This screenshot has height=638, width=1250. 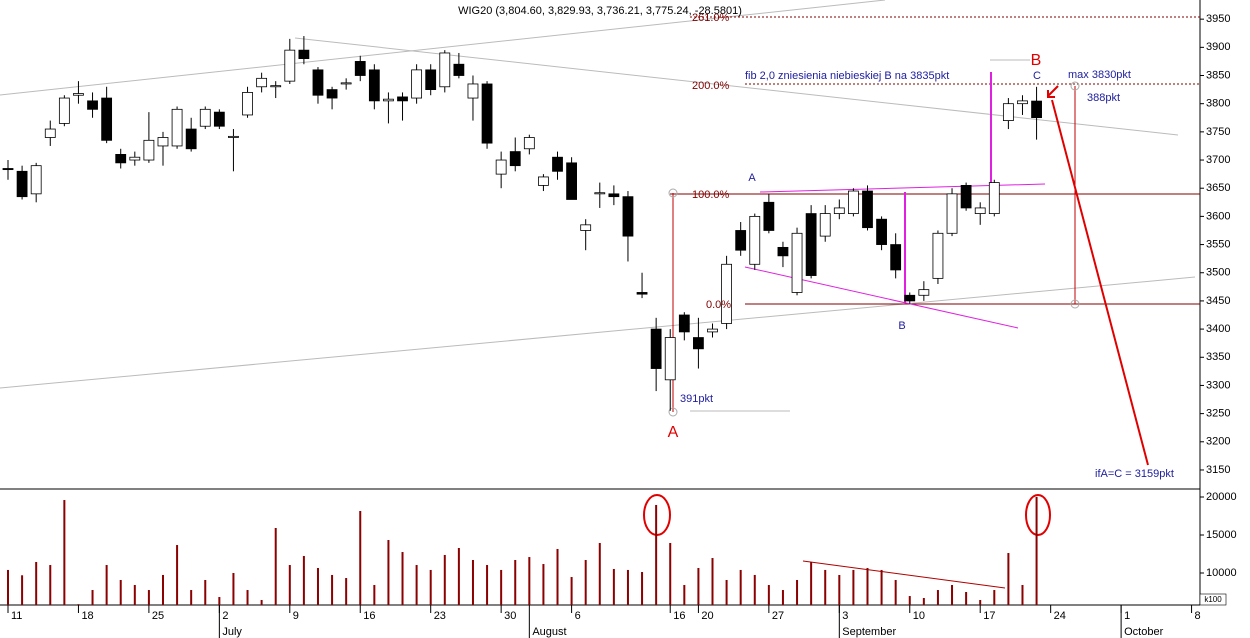 I want to click on arrow, so click(x=1053, y=91).